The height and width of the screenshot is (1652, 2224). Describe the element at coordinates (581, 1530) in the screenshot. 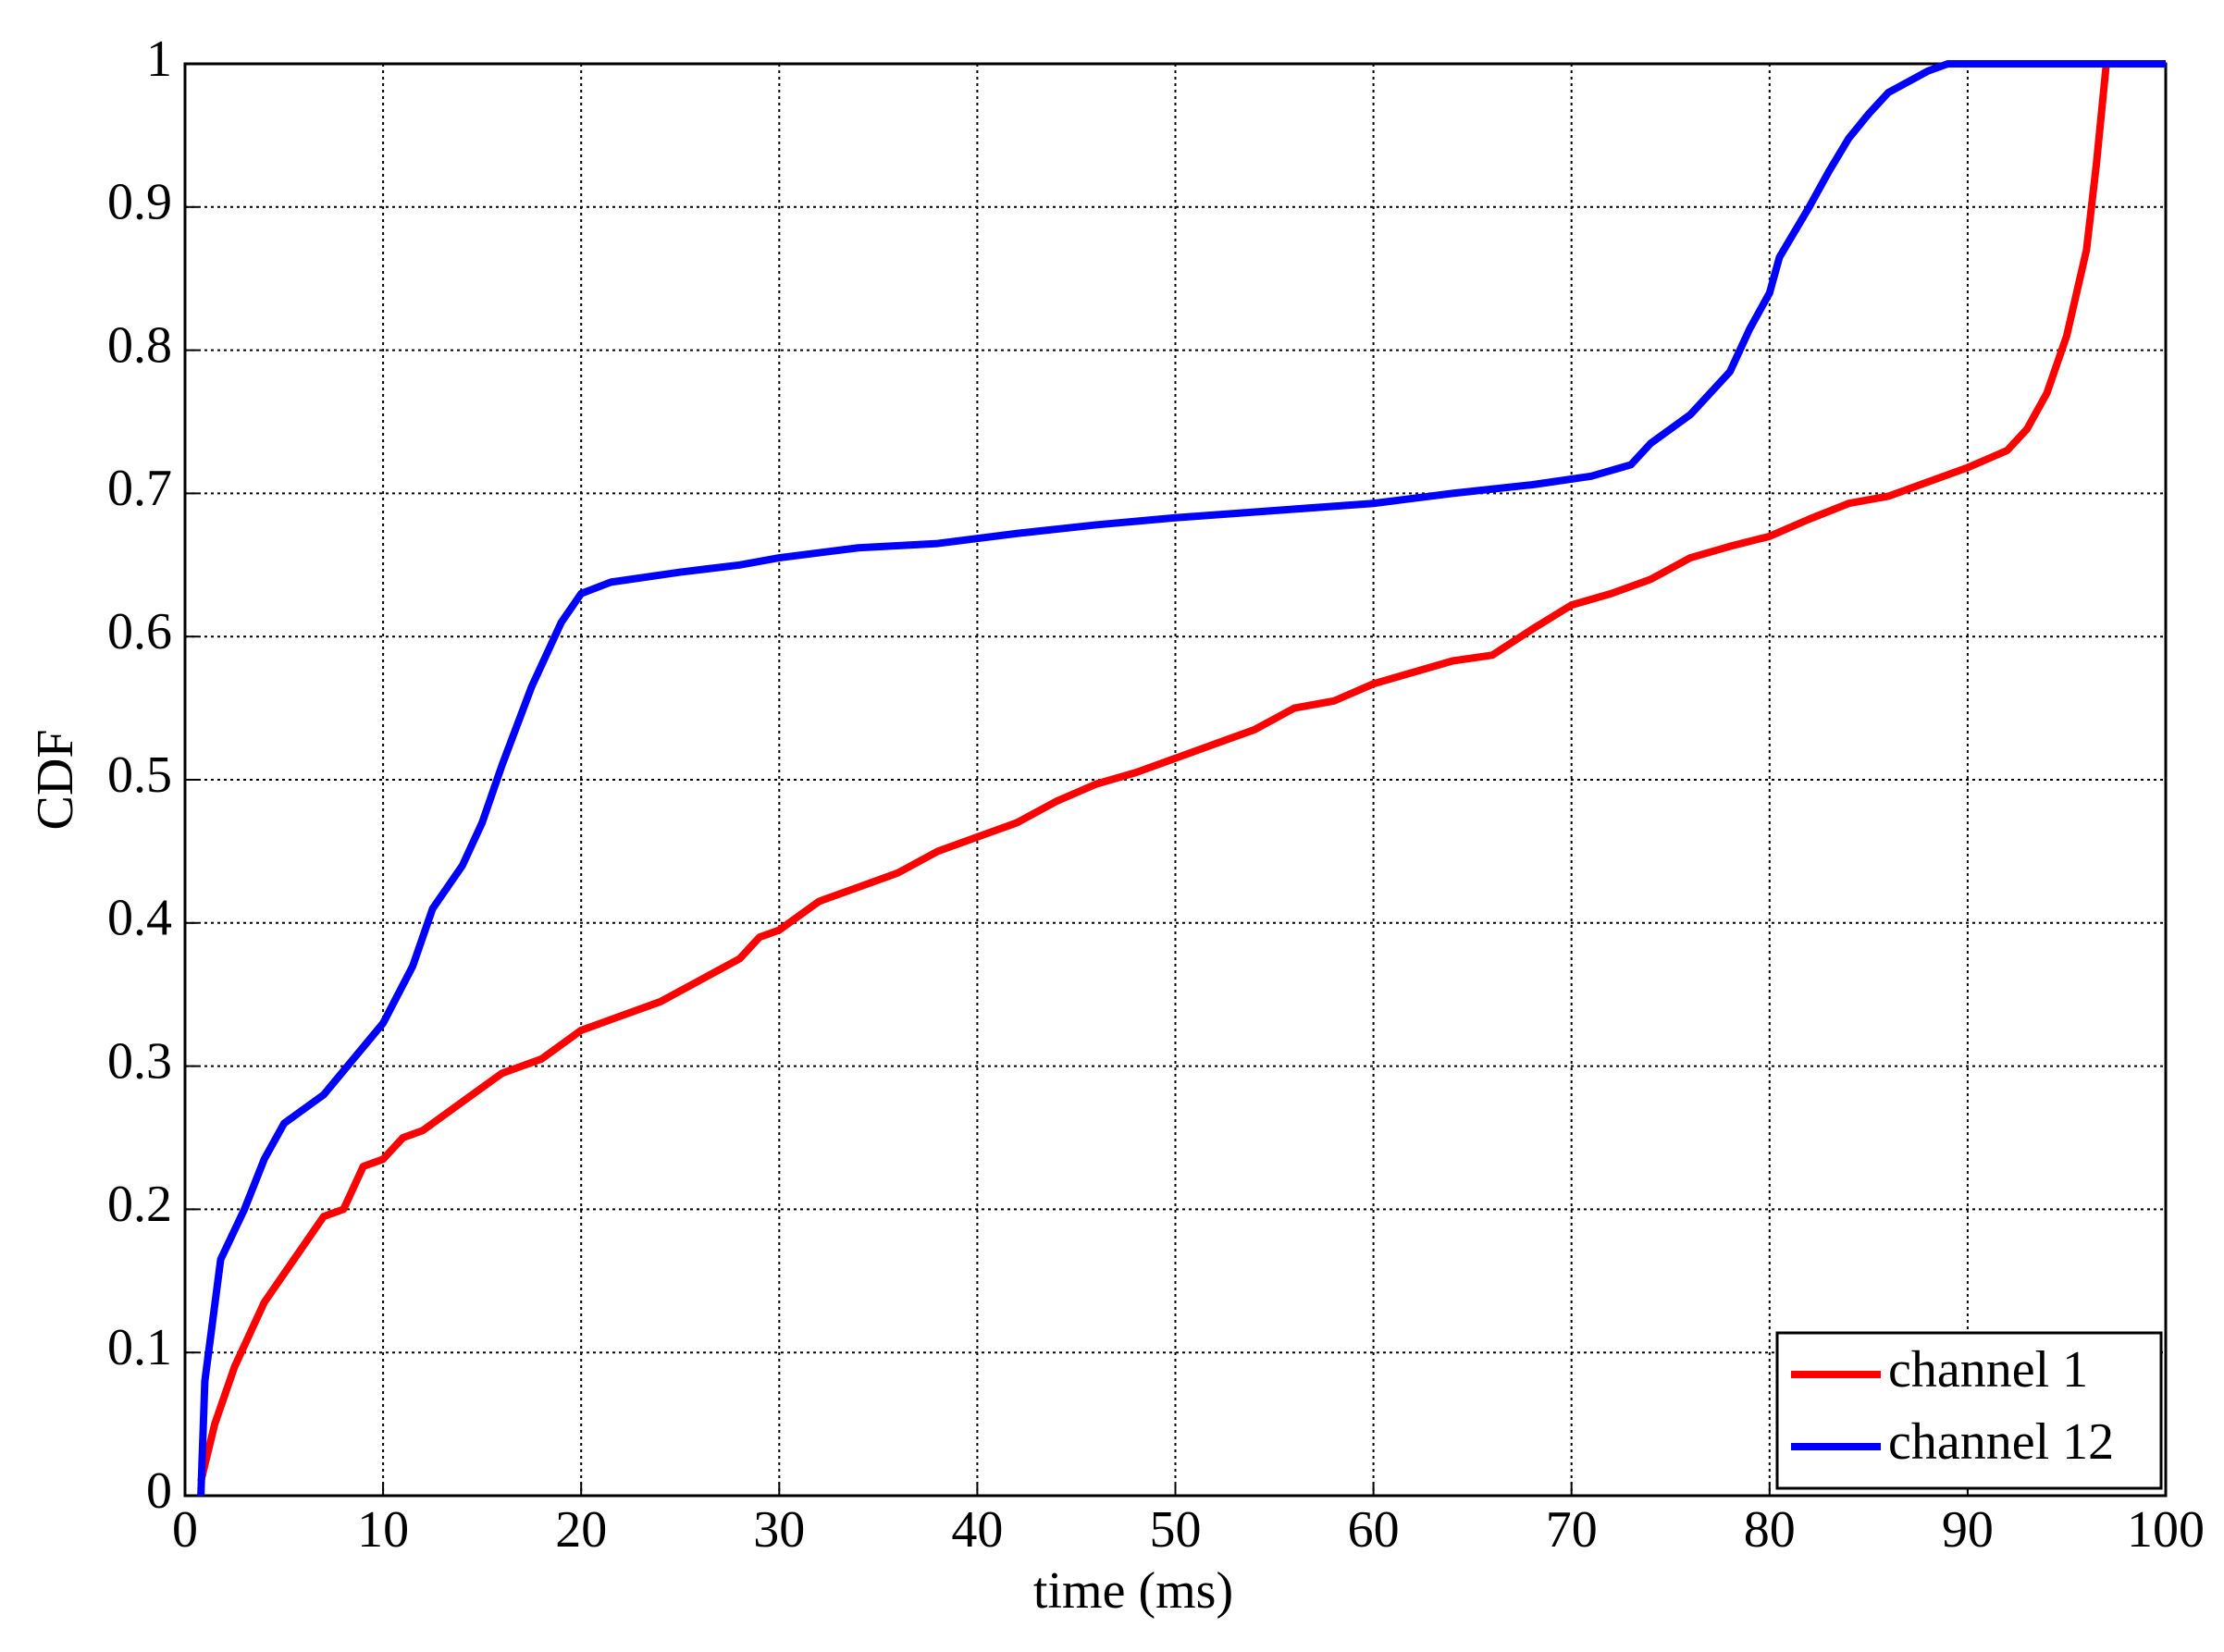

I see `x-tick-label: 20` at that location.